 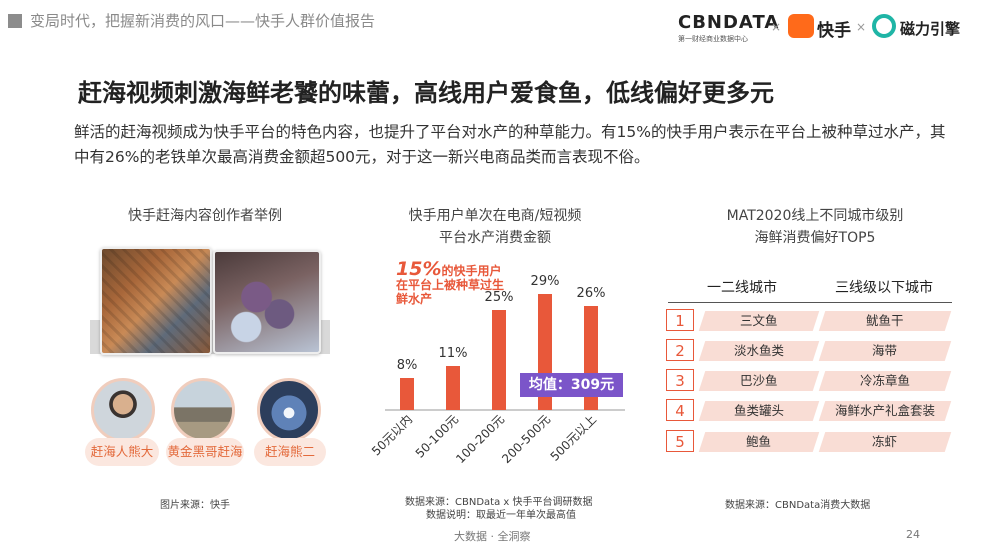 What do you see at coordinates (884, 288) in the screenshot?
I see `tier3-column-header: 三线级以下城市` at bounding box center [884, 288].